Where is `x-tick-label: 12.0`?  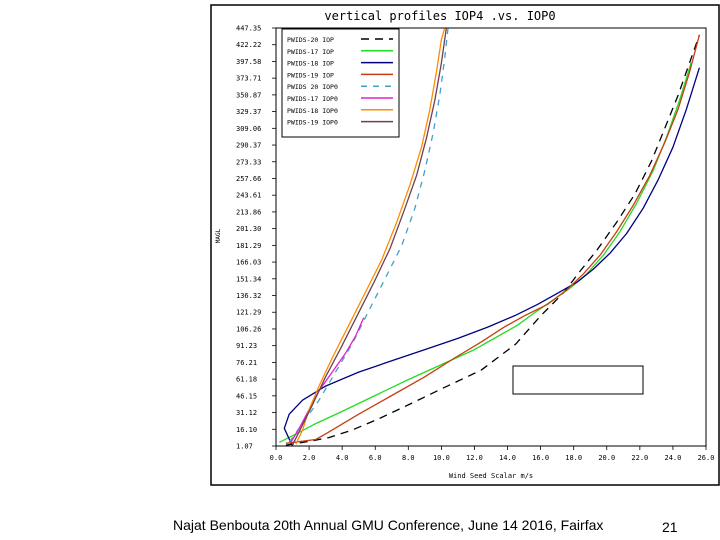 x-tick-label: 12.0 is located at coordinates (474, 458).